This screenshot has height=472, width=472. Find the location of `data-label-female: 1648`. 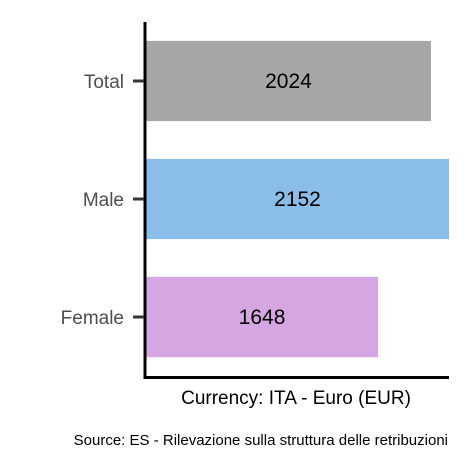

data-label-female: 1648 is located at coordinates (262, 317).